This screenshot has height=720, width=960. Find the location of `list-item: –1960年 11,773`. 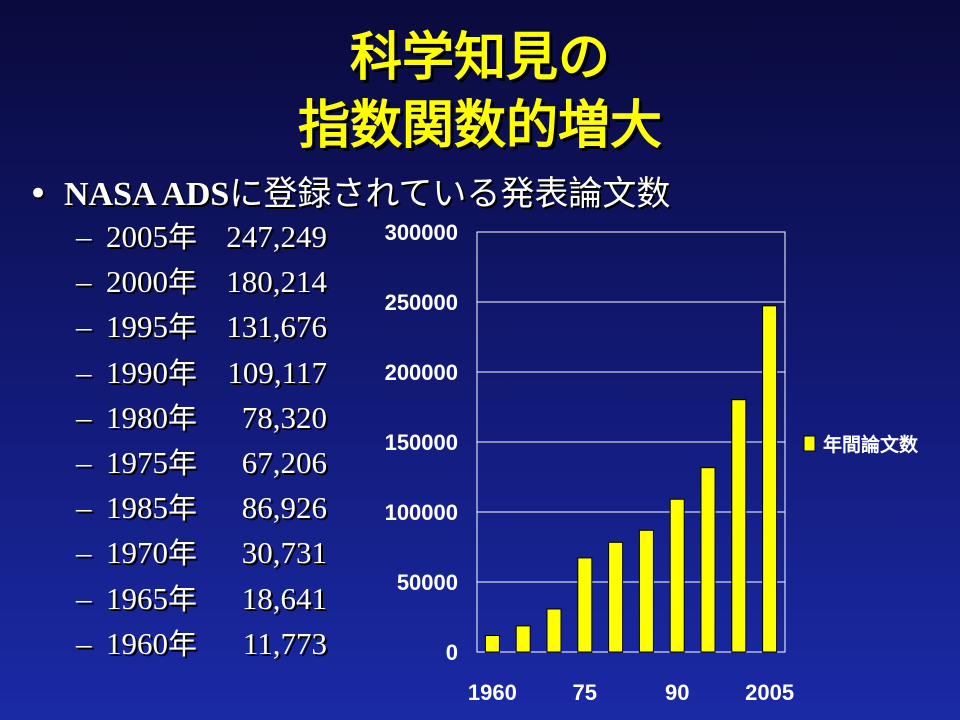

list-item: –1960年 11,773 is located at coordinates (201, 643).